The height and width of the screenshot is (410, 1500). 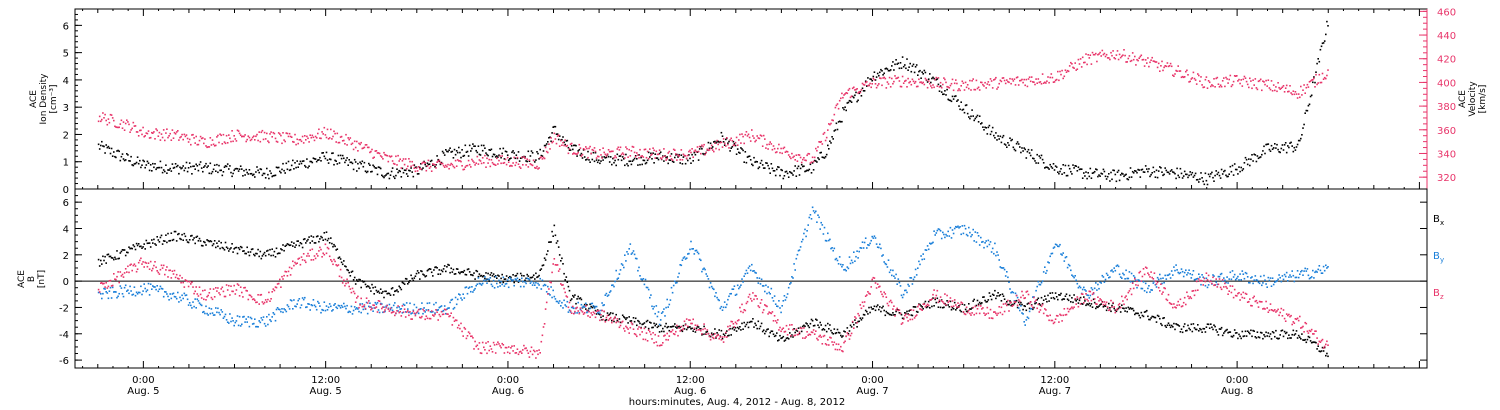 What do you see at coordinates (1473, 99) in the screenshot?
I see `velocity-axis-label: ACE Velocity [km/s]` at bounding box center [1473, 99].